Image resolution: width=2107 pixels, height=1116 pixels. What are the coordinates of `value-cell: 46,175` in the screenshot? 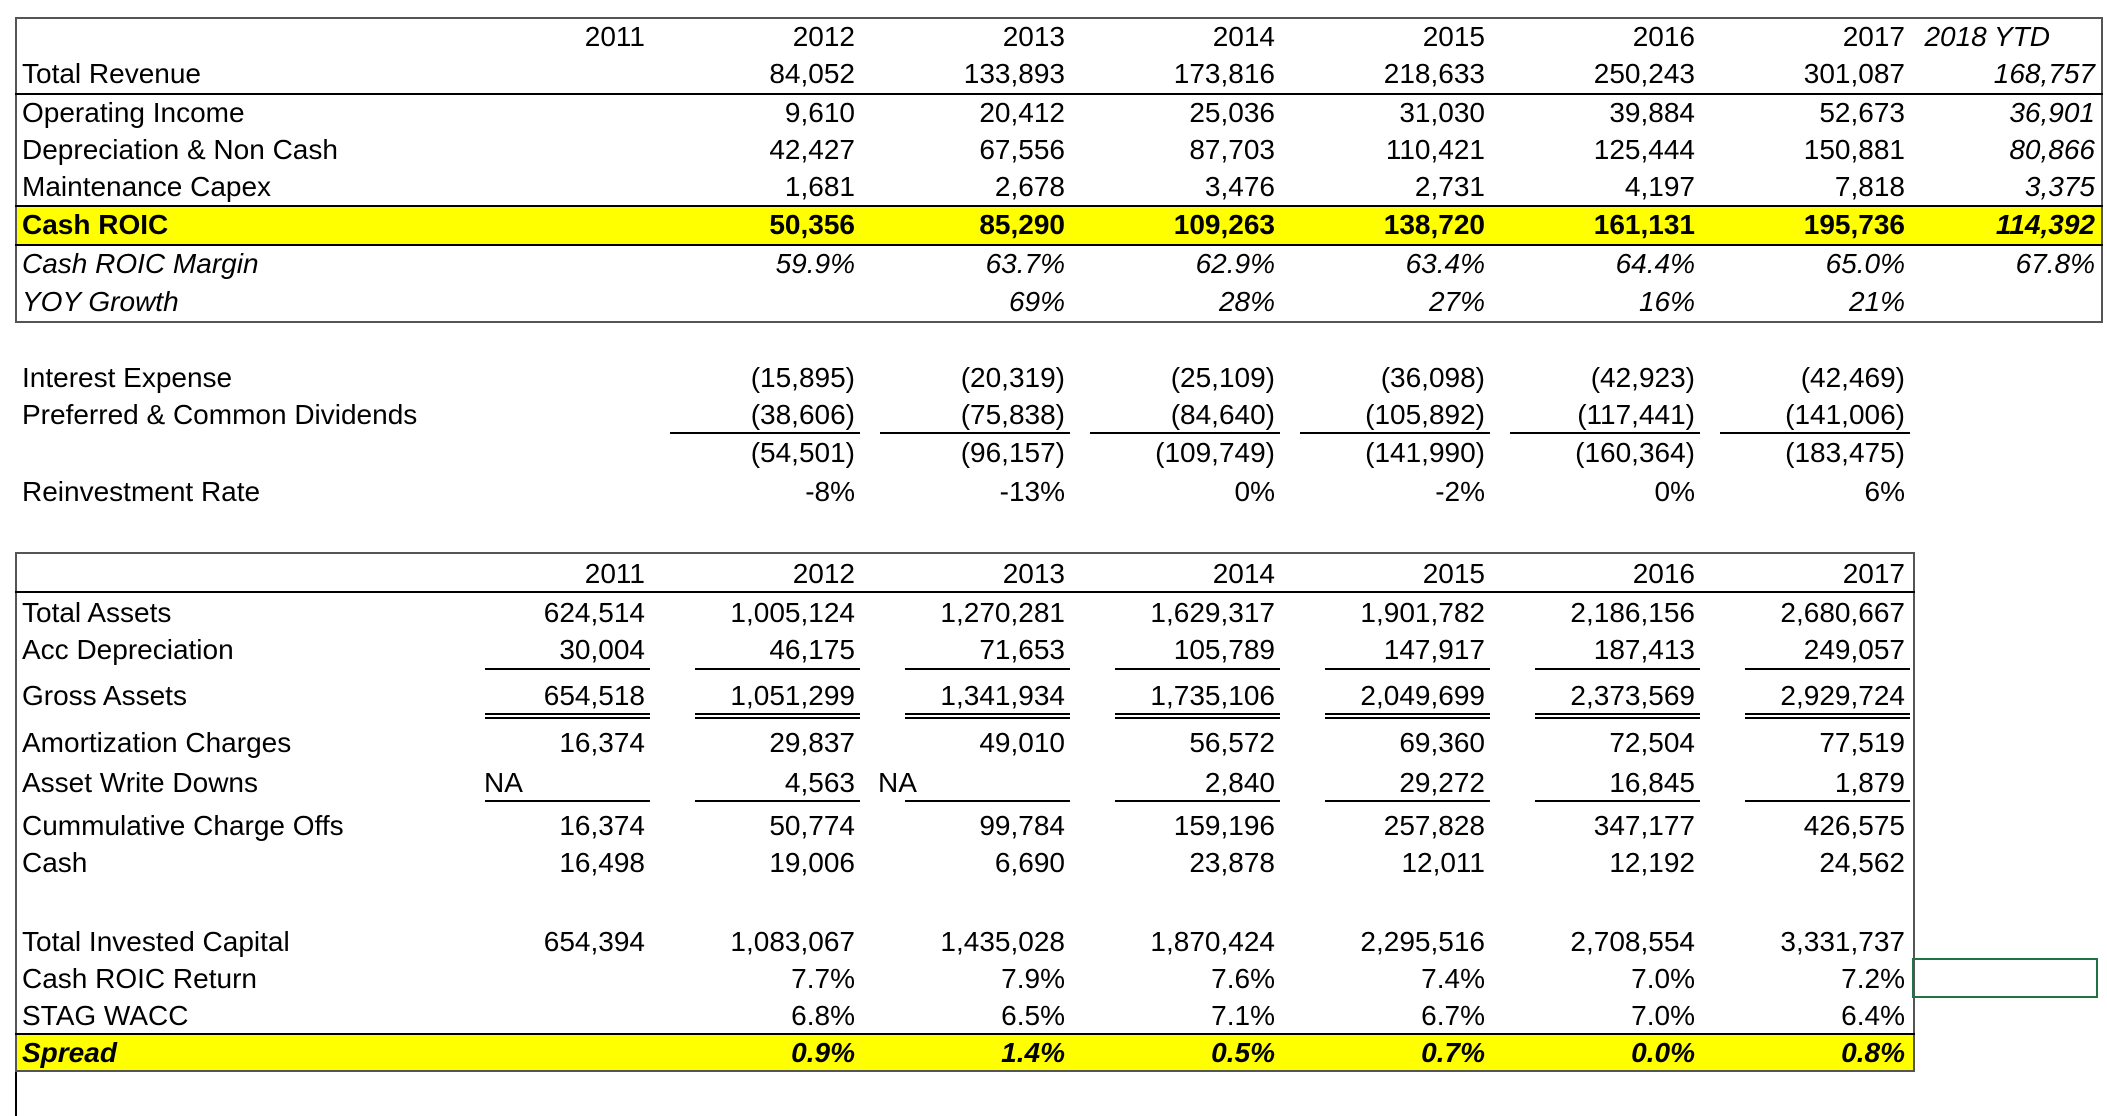 It's located at (812, 649).